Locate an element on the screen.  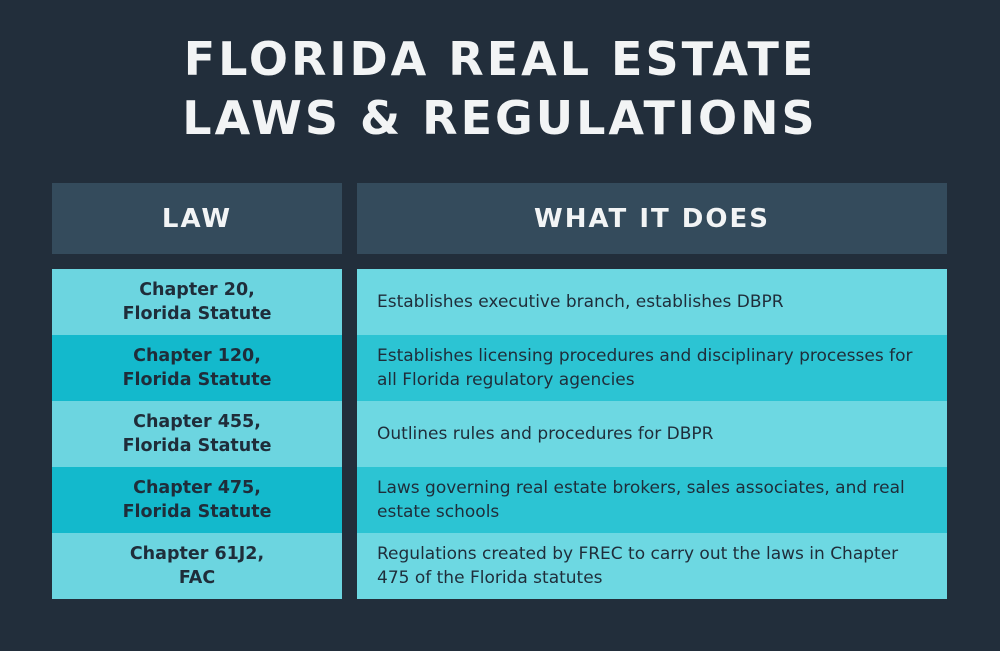
law-cell: Chapter 20, Florida Statute is located at coordinates (197, 302).